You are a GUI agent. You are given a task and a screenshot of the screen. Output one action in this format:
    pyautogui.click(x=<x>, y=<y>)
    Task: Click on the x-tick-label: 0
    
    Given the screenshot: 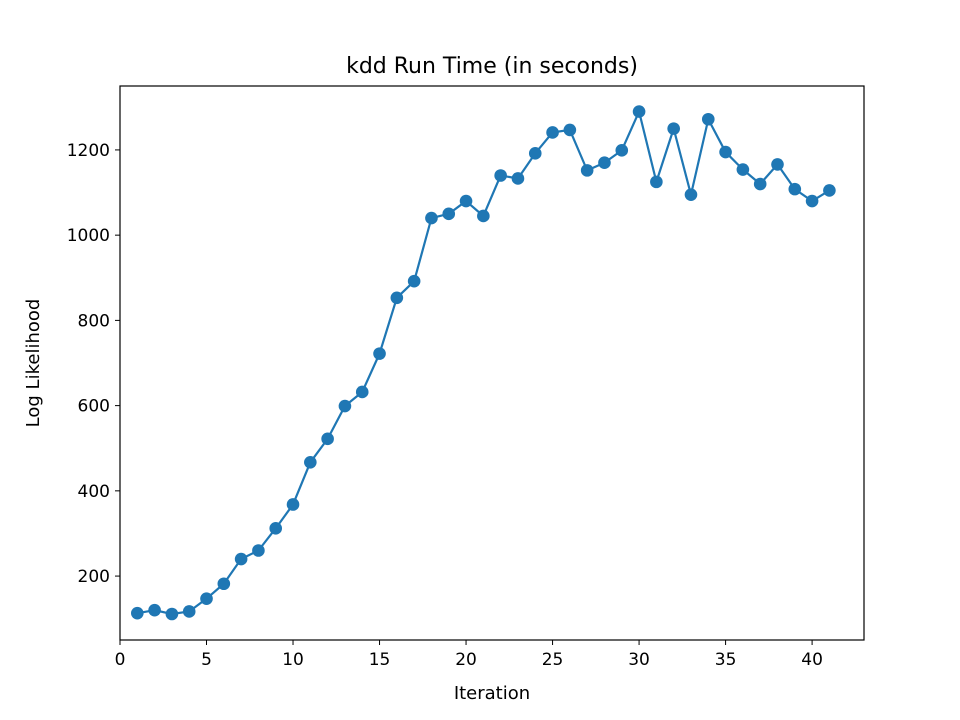 What is the action you would take?
    pyautogui.click(x=120, y=660)
    